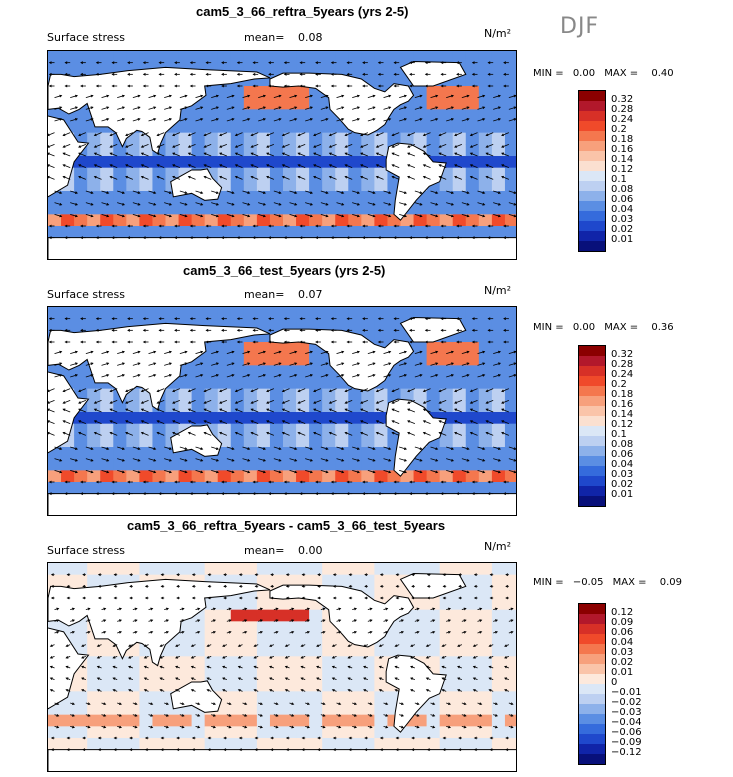 This screenshot has width=733, height=777. What do you see at coordinates (592, 749) in the screenshot?
I see `colorbar-swatch` at bounding box center [592, 749].